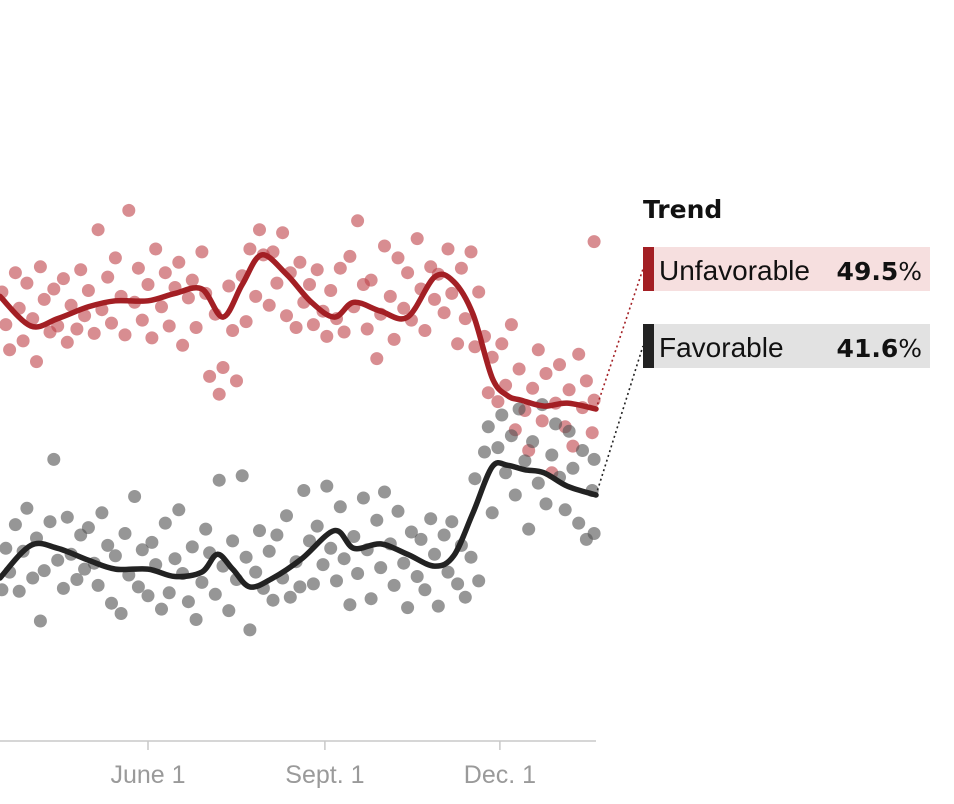 This screenshot has height=804, width=954. Describe the element at coordinates (648, 346) in the screenshot. I see `favorable-legend-swatch` at that location.